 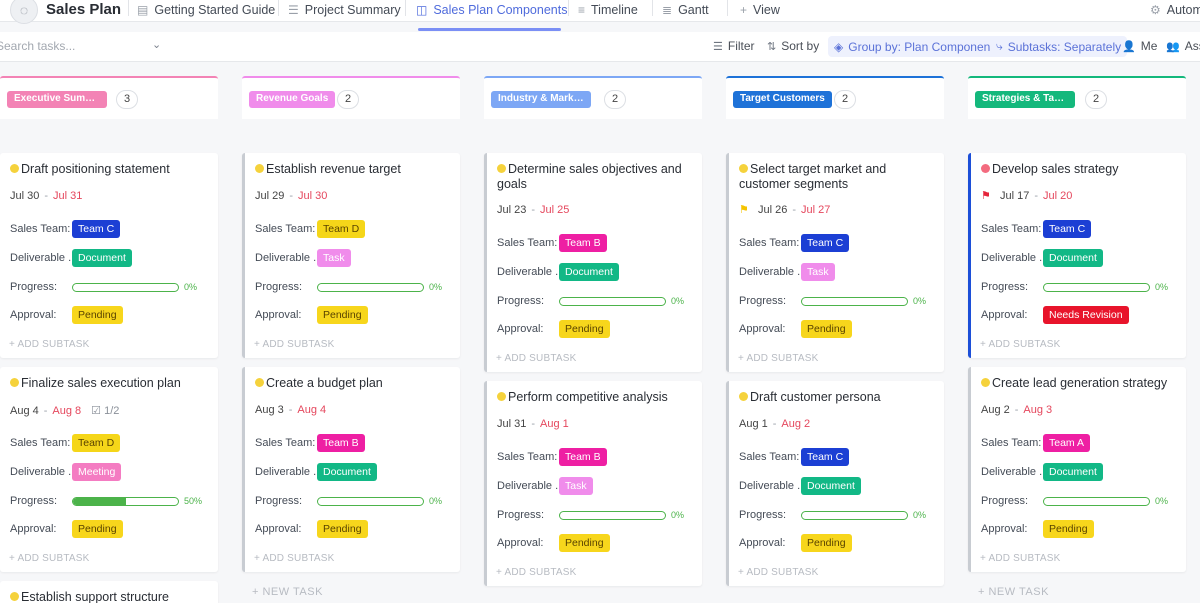 What do you see at coordinates (492, 10) in the screenshot?
I see `tab-sales-plan-components: ◫ Sales Plan Components` at bounding box center [492, 10].